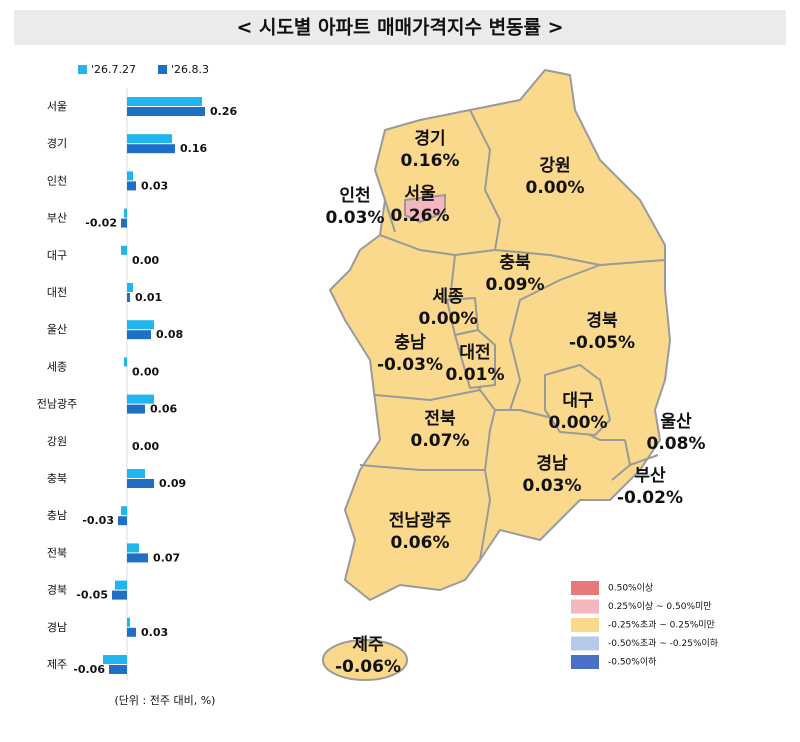 Image resolution: width=800 pixels, height=742 pixels. I want to click on region-name: 강원, so click(554, 166).